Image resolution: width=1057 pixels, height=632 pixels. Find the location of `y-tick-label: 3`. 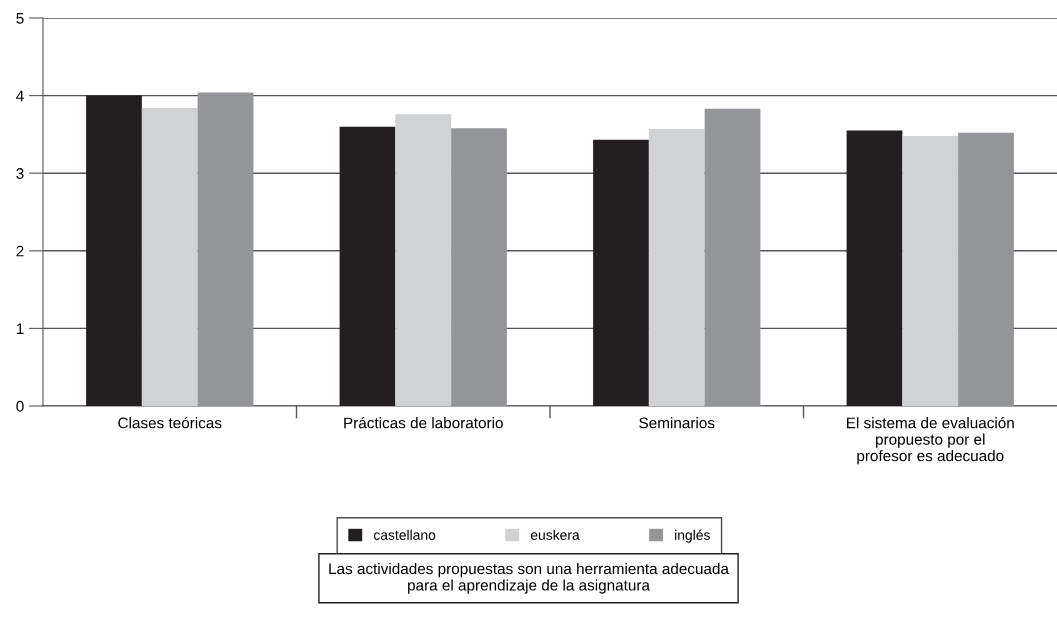

y-tick-label: 3 is located at coordinates (20, 173).